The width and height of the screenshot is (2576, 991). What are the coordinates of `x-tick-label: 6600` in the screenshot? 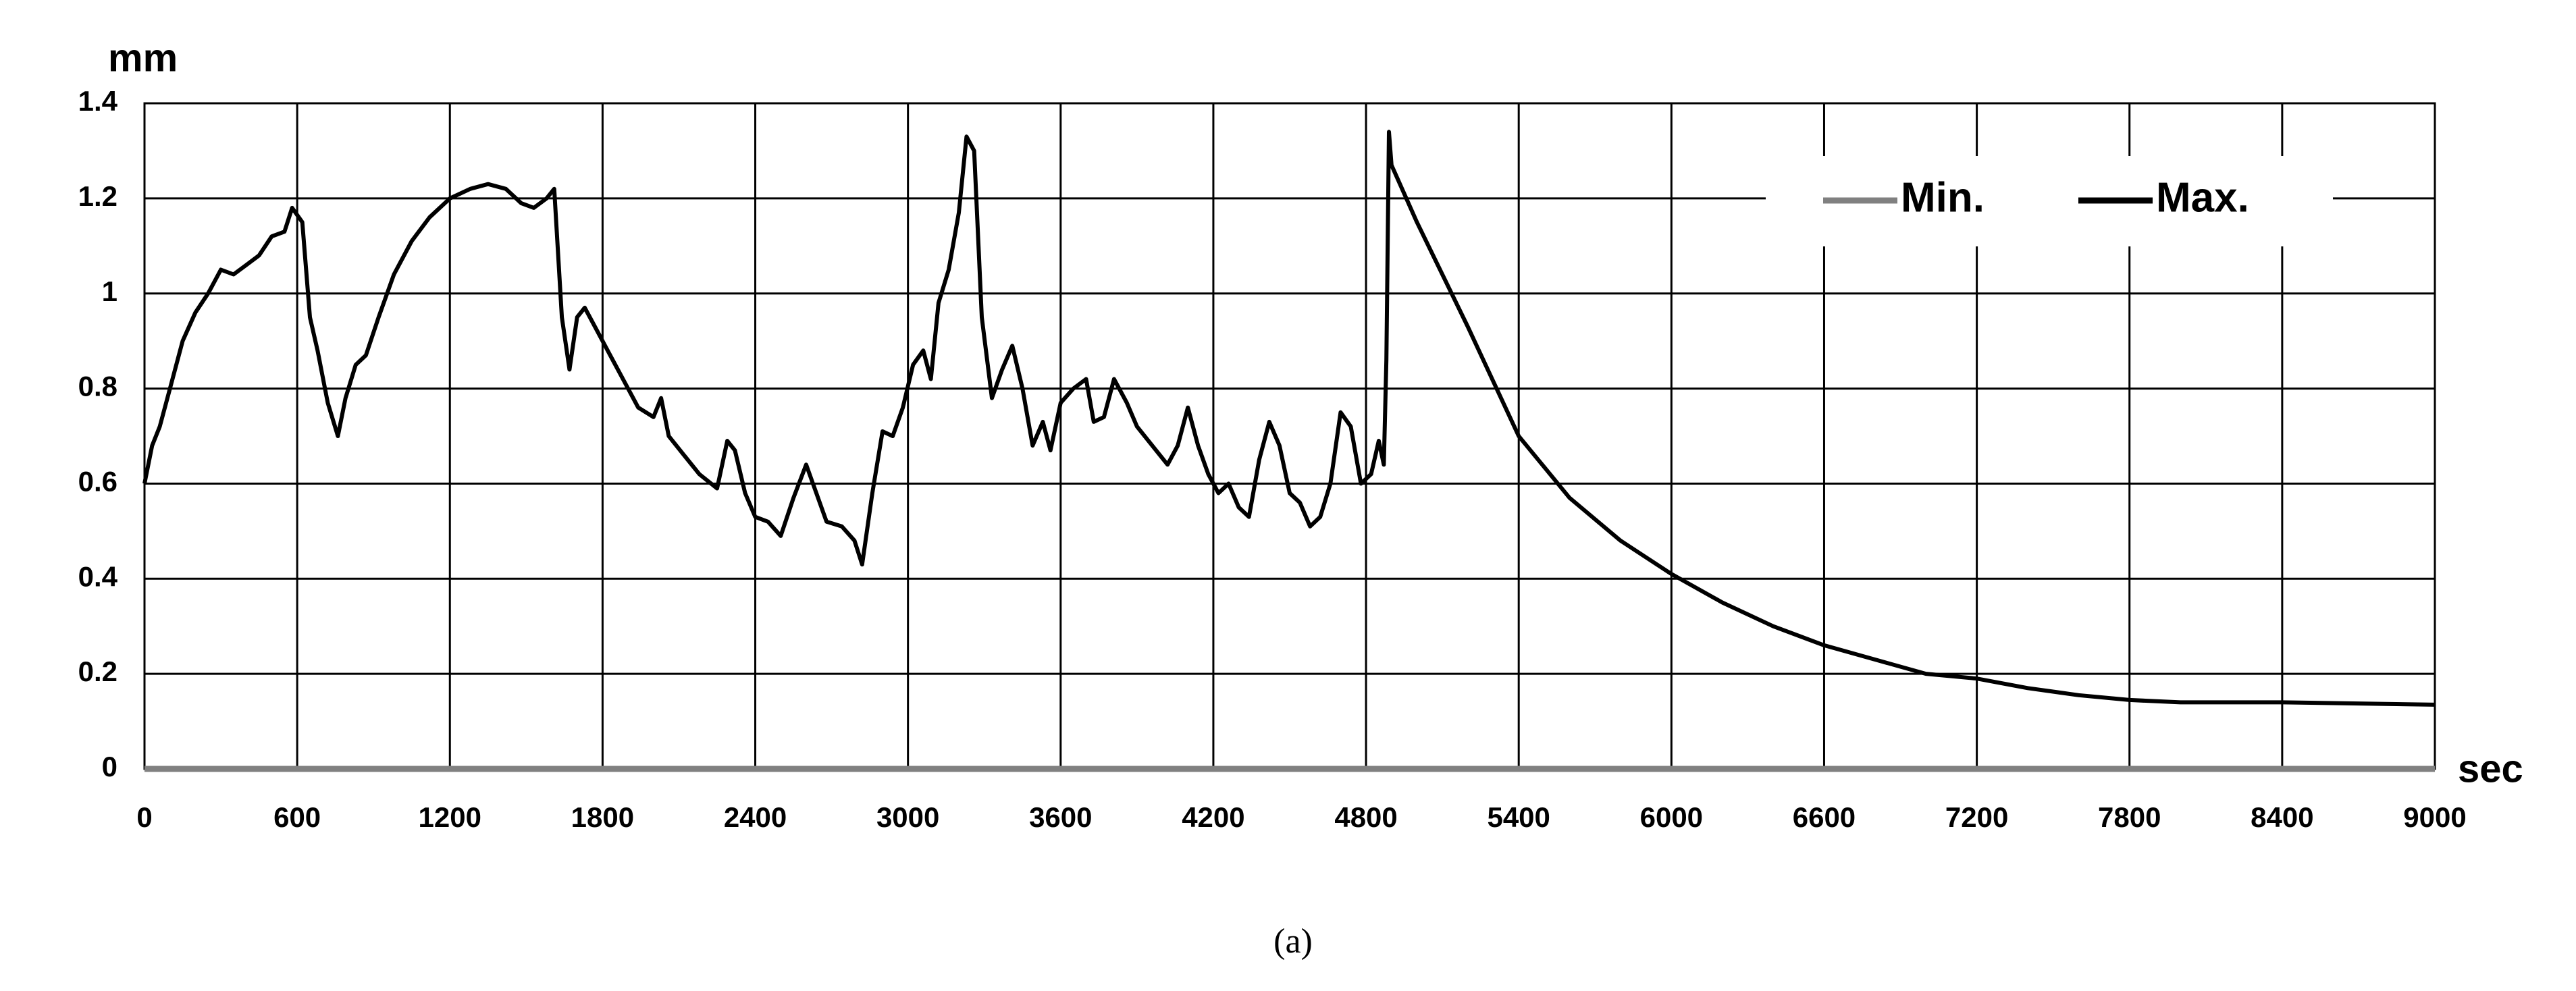 It's located at (1824, 817).